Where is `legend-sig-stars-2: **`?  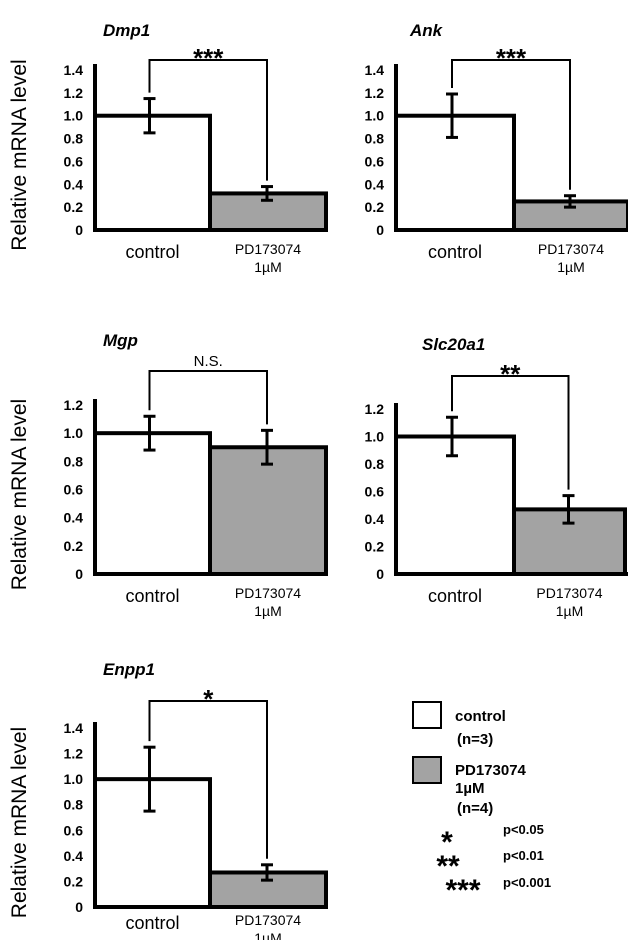
legend-sig-stars-2: ** is located at coordinates (448, 866).